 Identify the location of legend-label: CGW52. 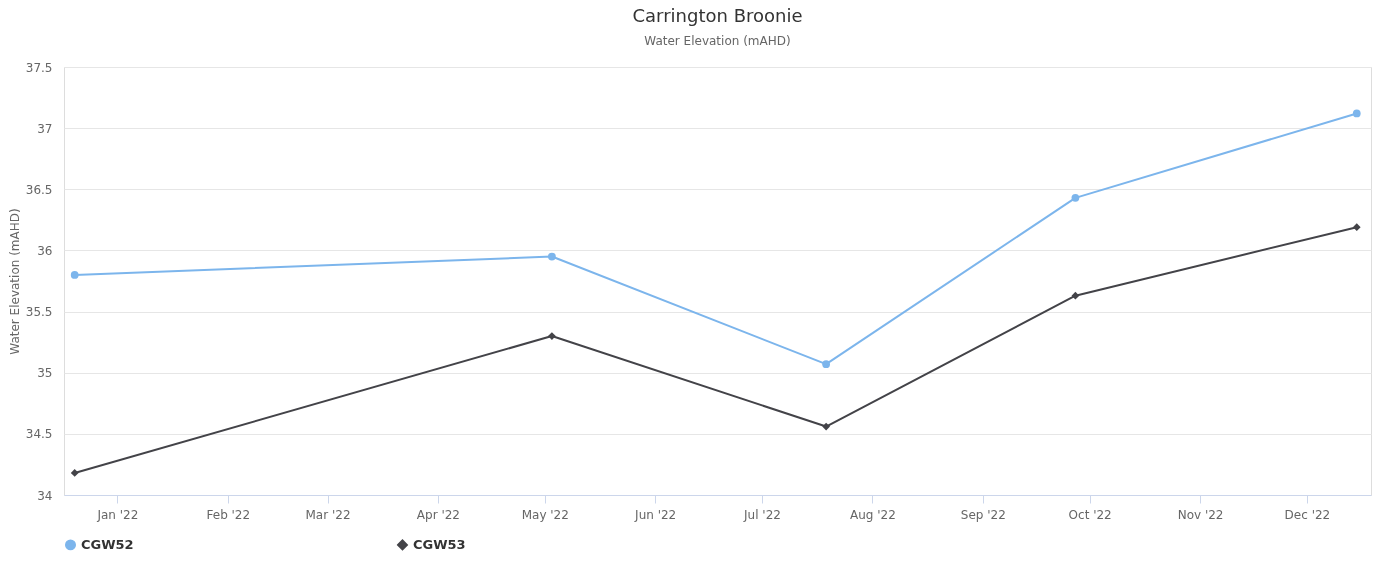
(107, 544).